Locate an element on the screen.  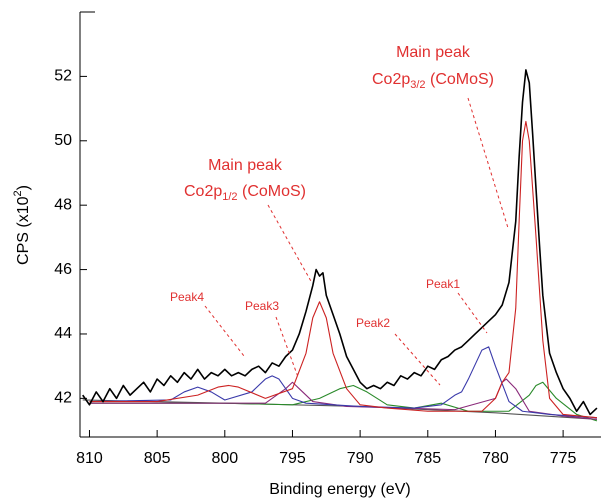
x-tick-label: 805 is located at coordinates (157, 458).